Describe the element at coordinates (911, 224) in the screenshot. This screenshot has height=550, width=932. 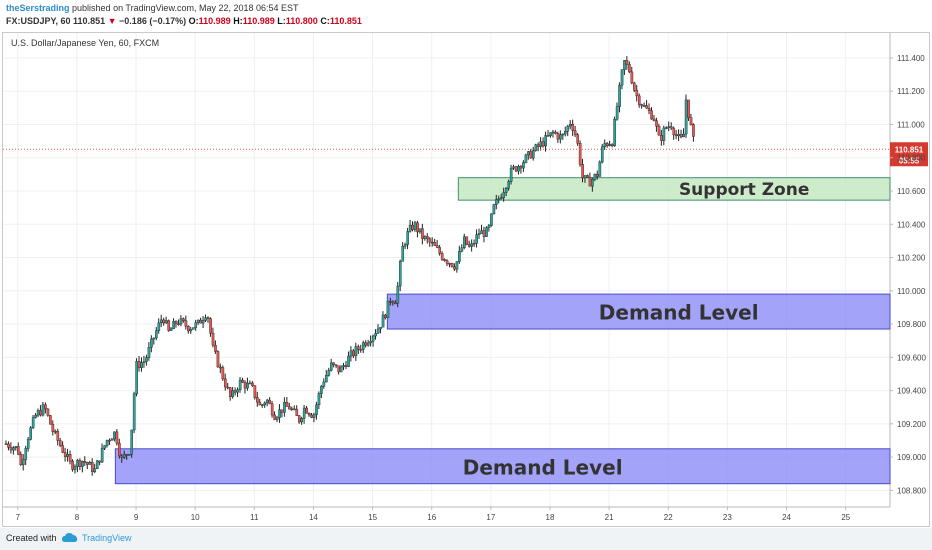
I see `y-tick-label: 110.400` at that location.